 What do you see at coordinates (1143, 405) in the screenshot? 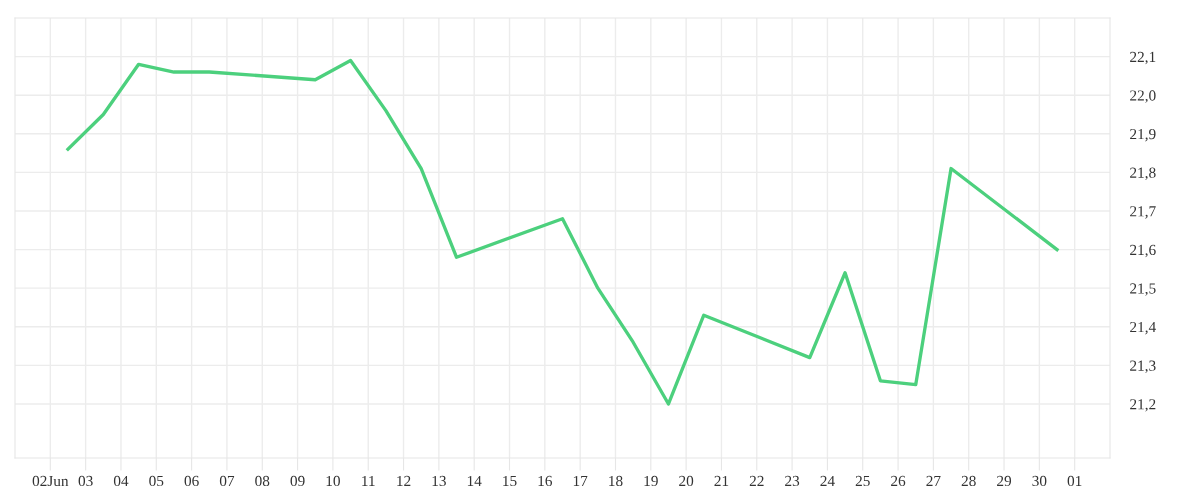
I see `y-tick-label: 21,2` at bounding box center [1143, 405].